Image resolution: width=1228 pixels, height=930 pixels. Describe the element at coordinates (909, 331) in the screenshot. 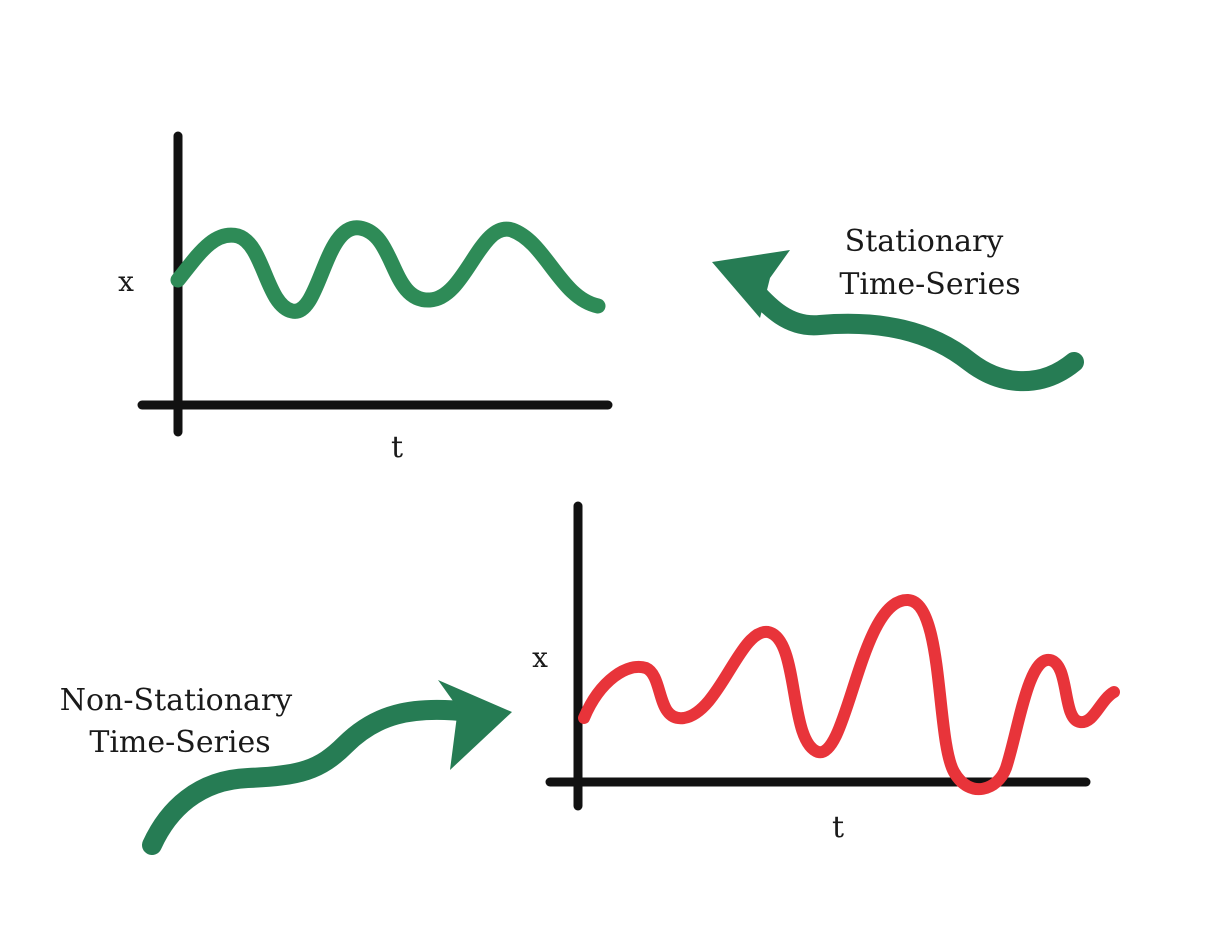

I see `stationary-arrow-shaft` at that location.